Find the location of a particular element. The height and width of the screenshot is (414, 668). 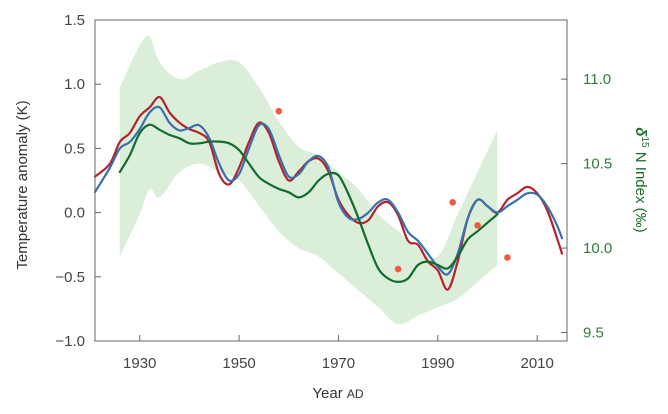

y-right-tick-label: 10.0 is located at coordinates (597, 248).